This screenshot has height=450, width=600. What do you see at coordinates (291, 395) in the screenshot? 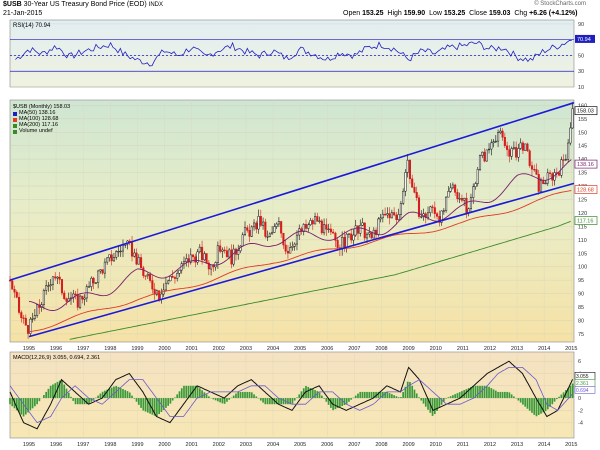
I see `macd-signal-line` at bounding box center [291, 395].